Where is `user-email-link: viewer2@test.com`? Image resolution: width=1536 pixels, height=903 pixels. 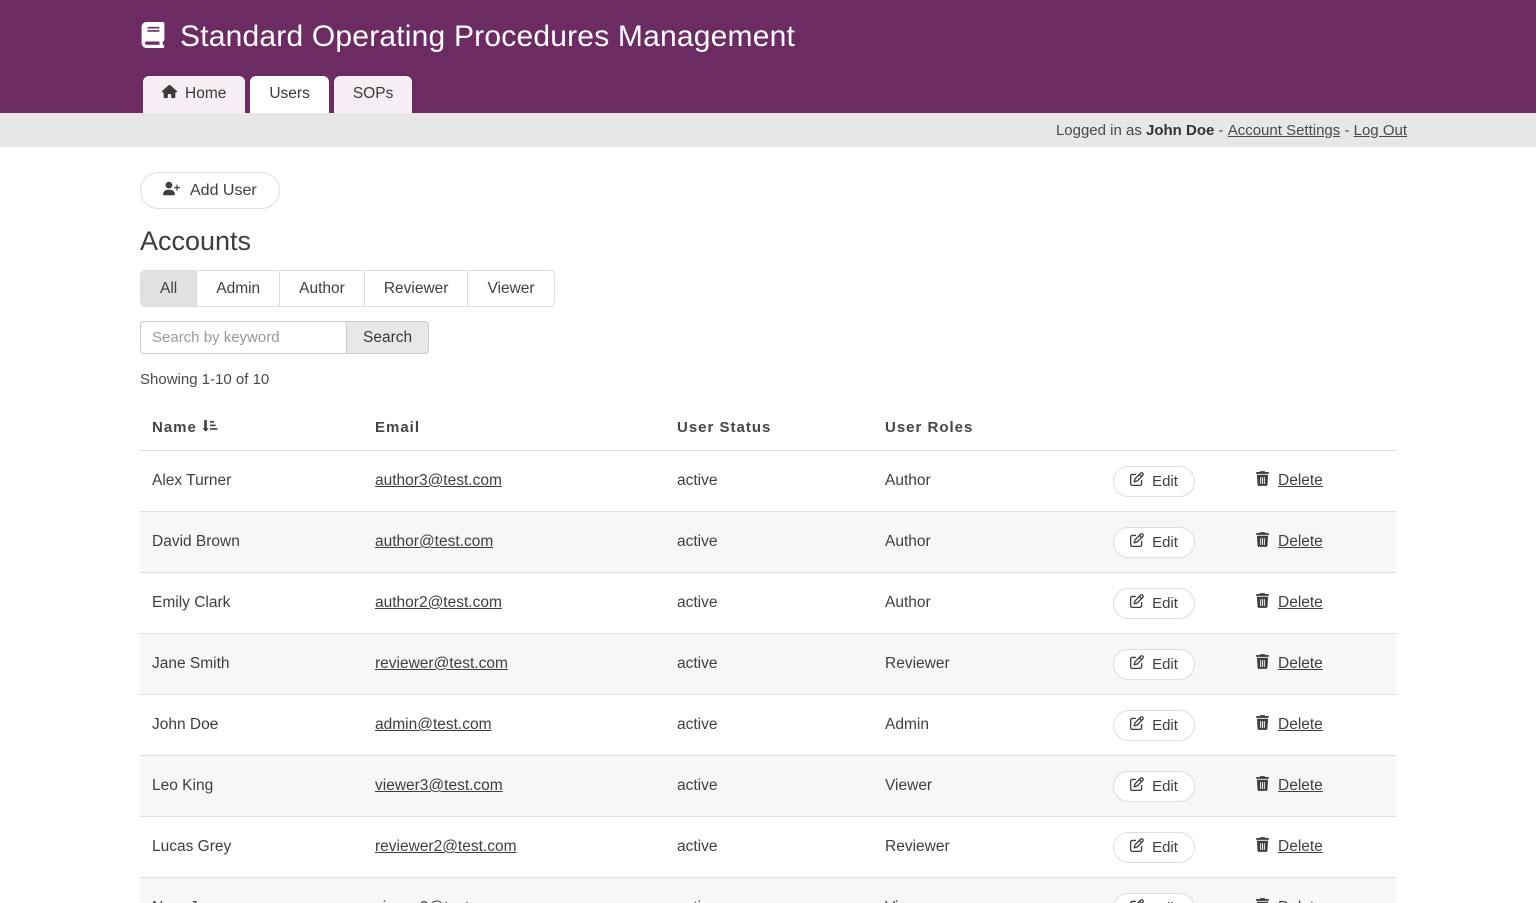 user-email-link: viewer2@test.com is located at coordinates (439, 901).